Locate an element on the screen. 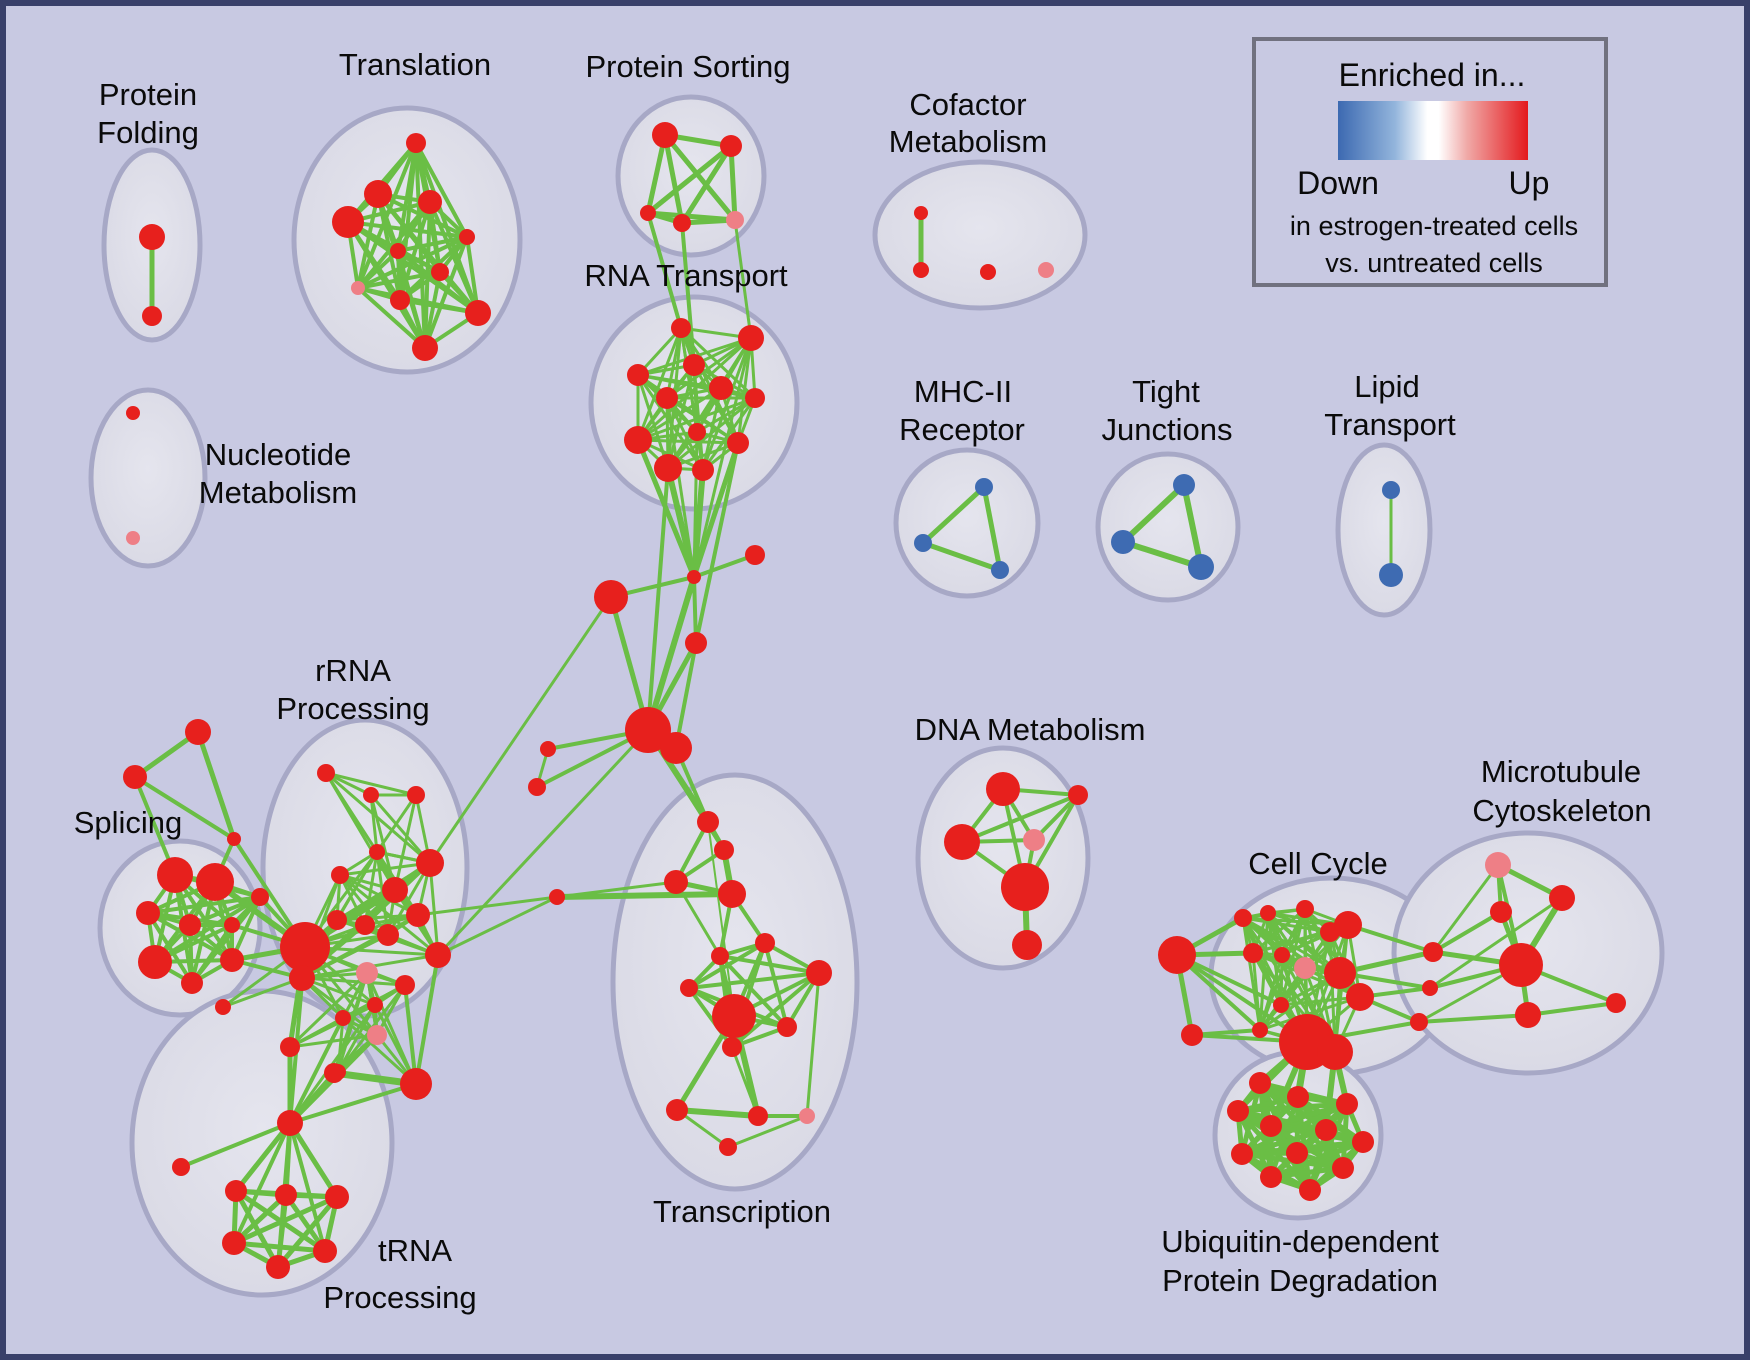  cluster-ellipse-cofactor-metabolism is located at coordinates (980, 235).